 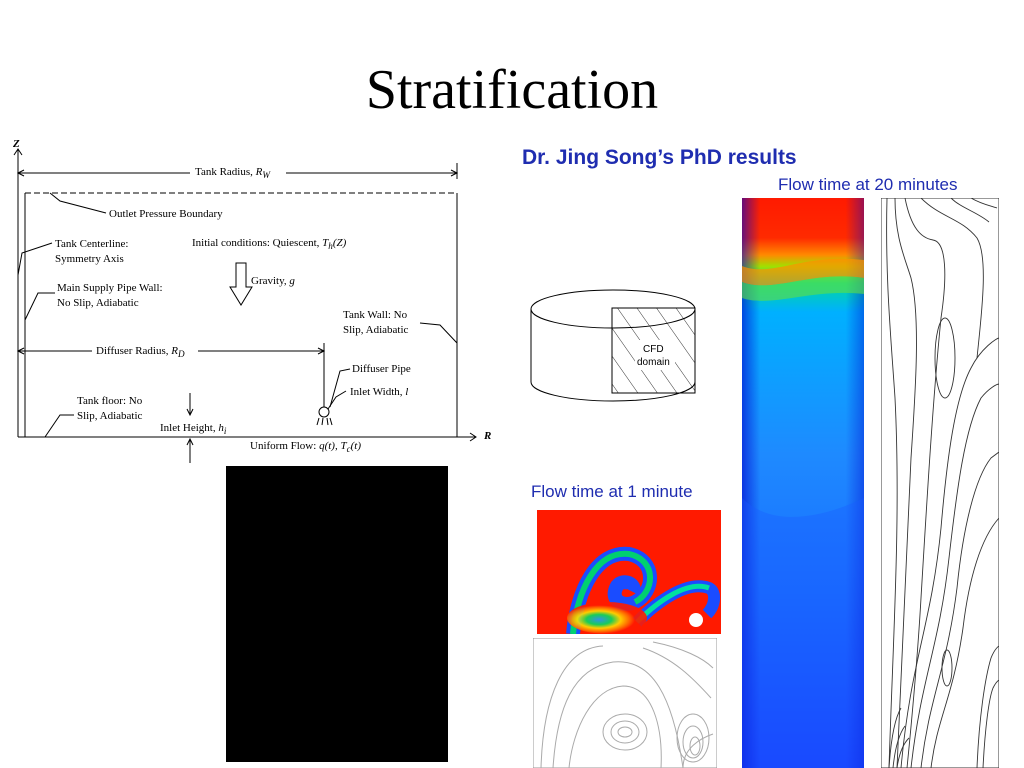 What do you see at coordinates (512, 90) in the screenshot?
I see `slide-title: Stratification` at bounding box center [512, 90].